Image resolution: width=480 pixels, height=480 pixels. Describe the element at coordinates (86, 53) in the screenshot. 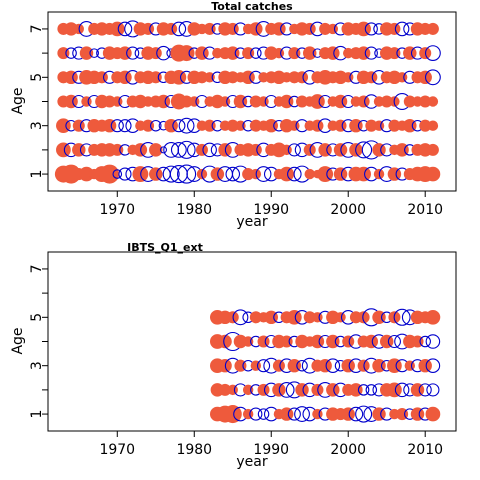

I see `bubble-age6-1966` at that location.